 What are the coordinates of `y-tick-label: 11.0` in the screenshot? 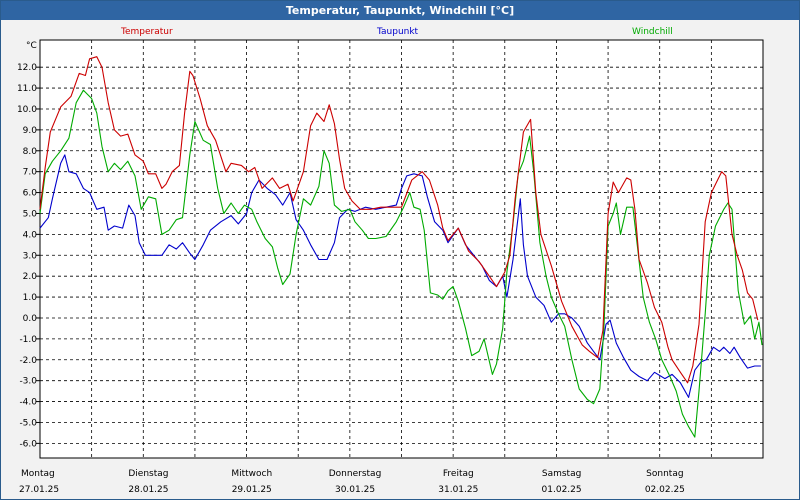 It's located at (27, 89).